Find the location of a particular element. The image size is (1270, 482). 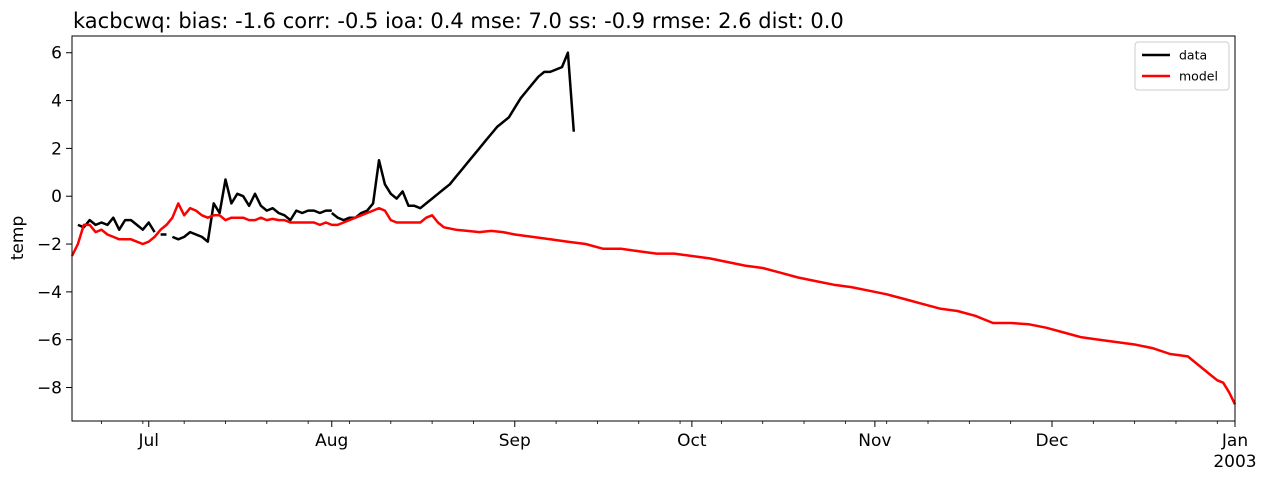

y-axis-label: temp is located at coordinates (18, 238).